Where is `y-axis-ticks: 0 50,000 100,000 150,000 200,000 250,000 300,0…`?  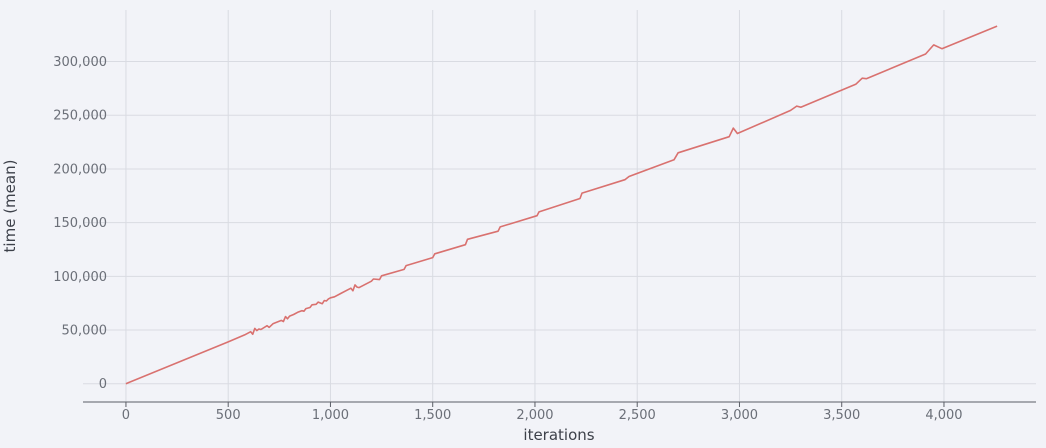 y-axis-ticks: 0 50,000 100,000 150,000 200,000 250,000 300,0… is located at coordinates (80, 223).